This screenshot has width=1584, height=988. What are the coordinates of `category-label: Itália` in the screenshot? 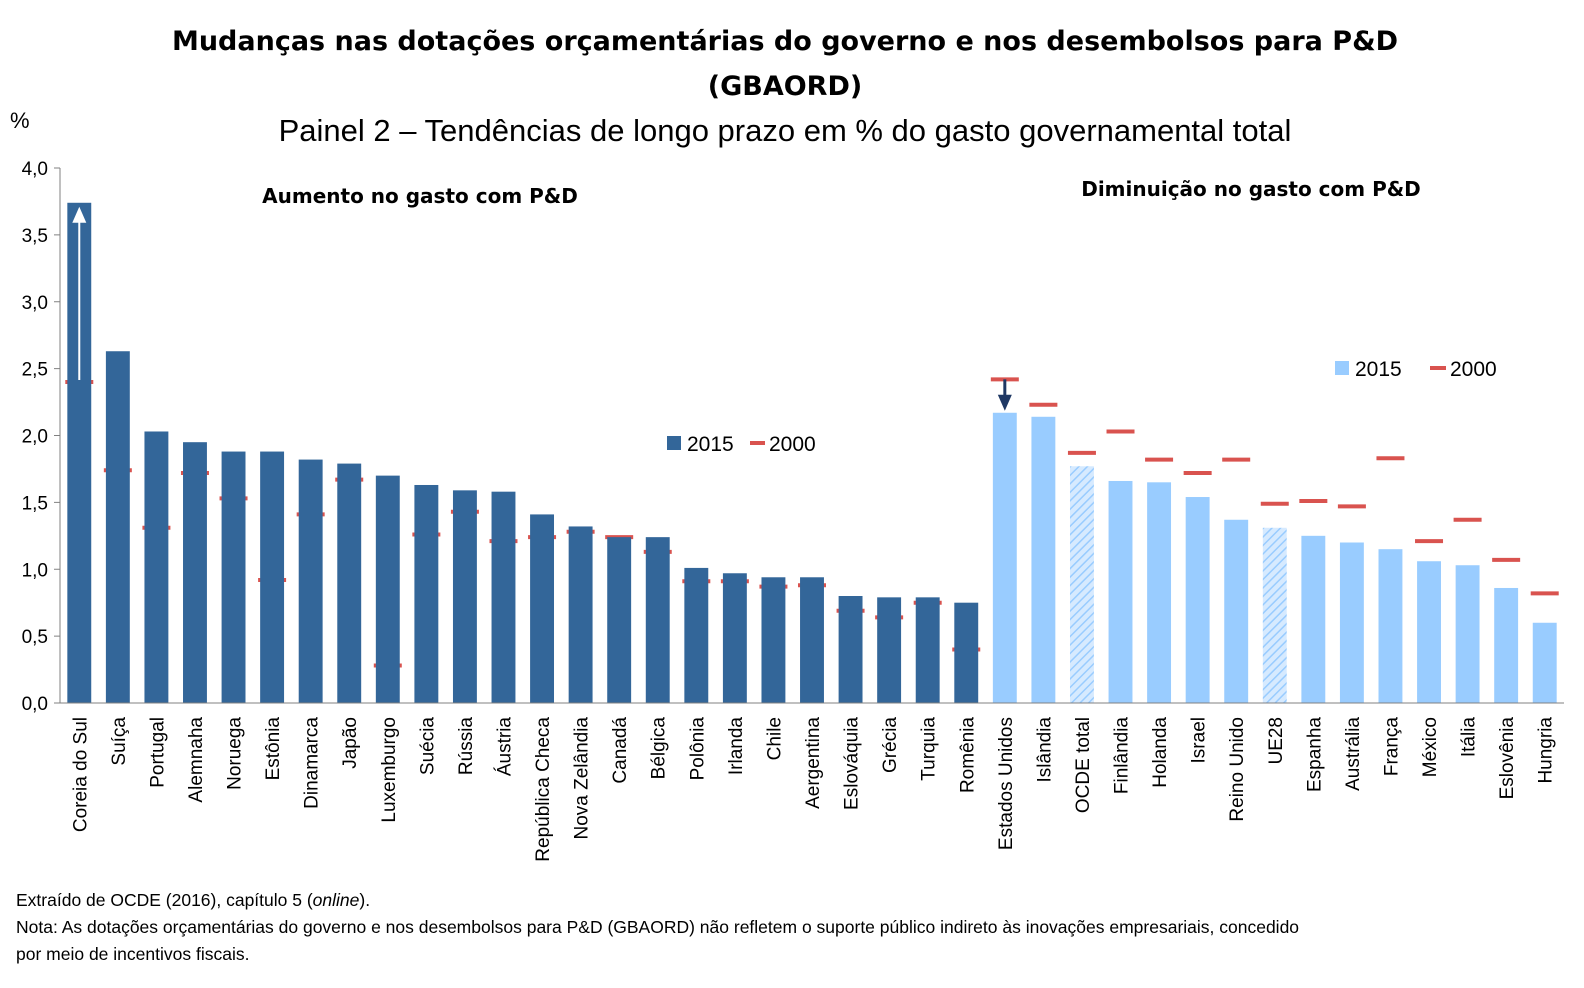 It's located at (1469, 737).